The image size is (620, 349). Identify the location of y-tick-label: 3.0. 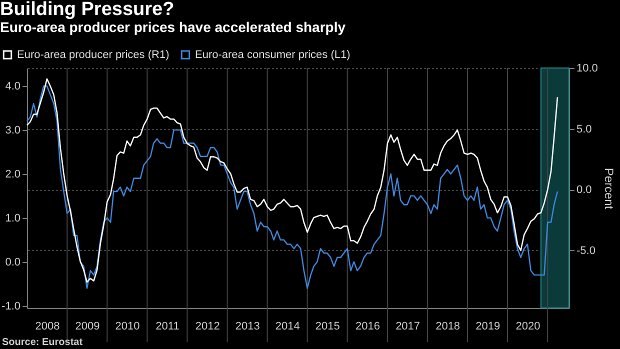
(12, 130).